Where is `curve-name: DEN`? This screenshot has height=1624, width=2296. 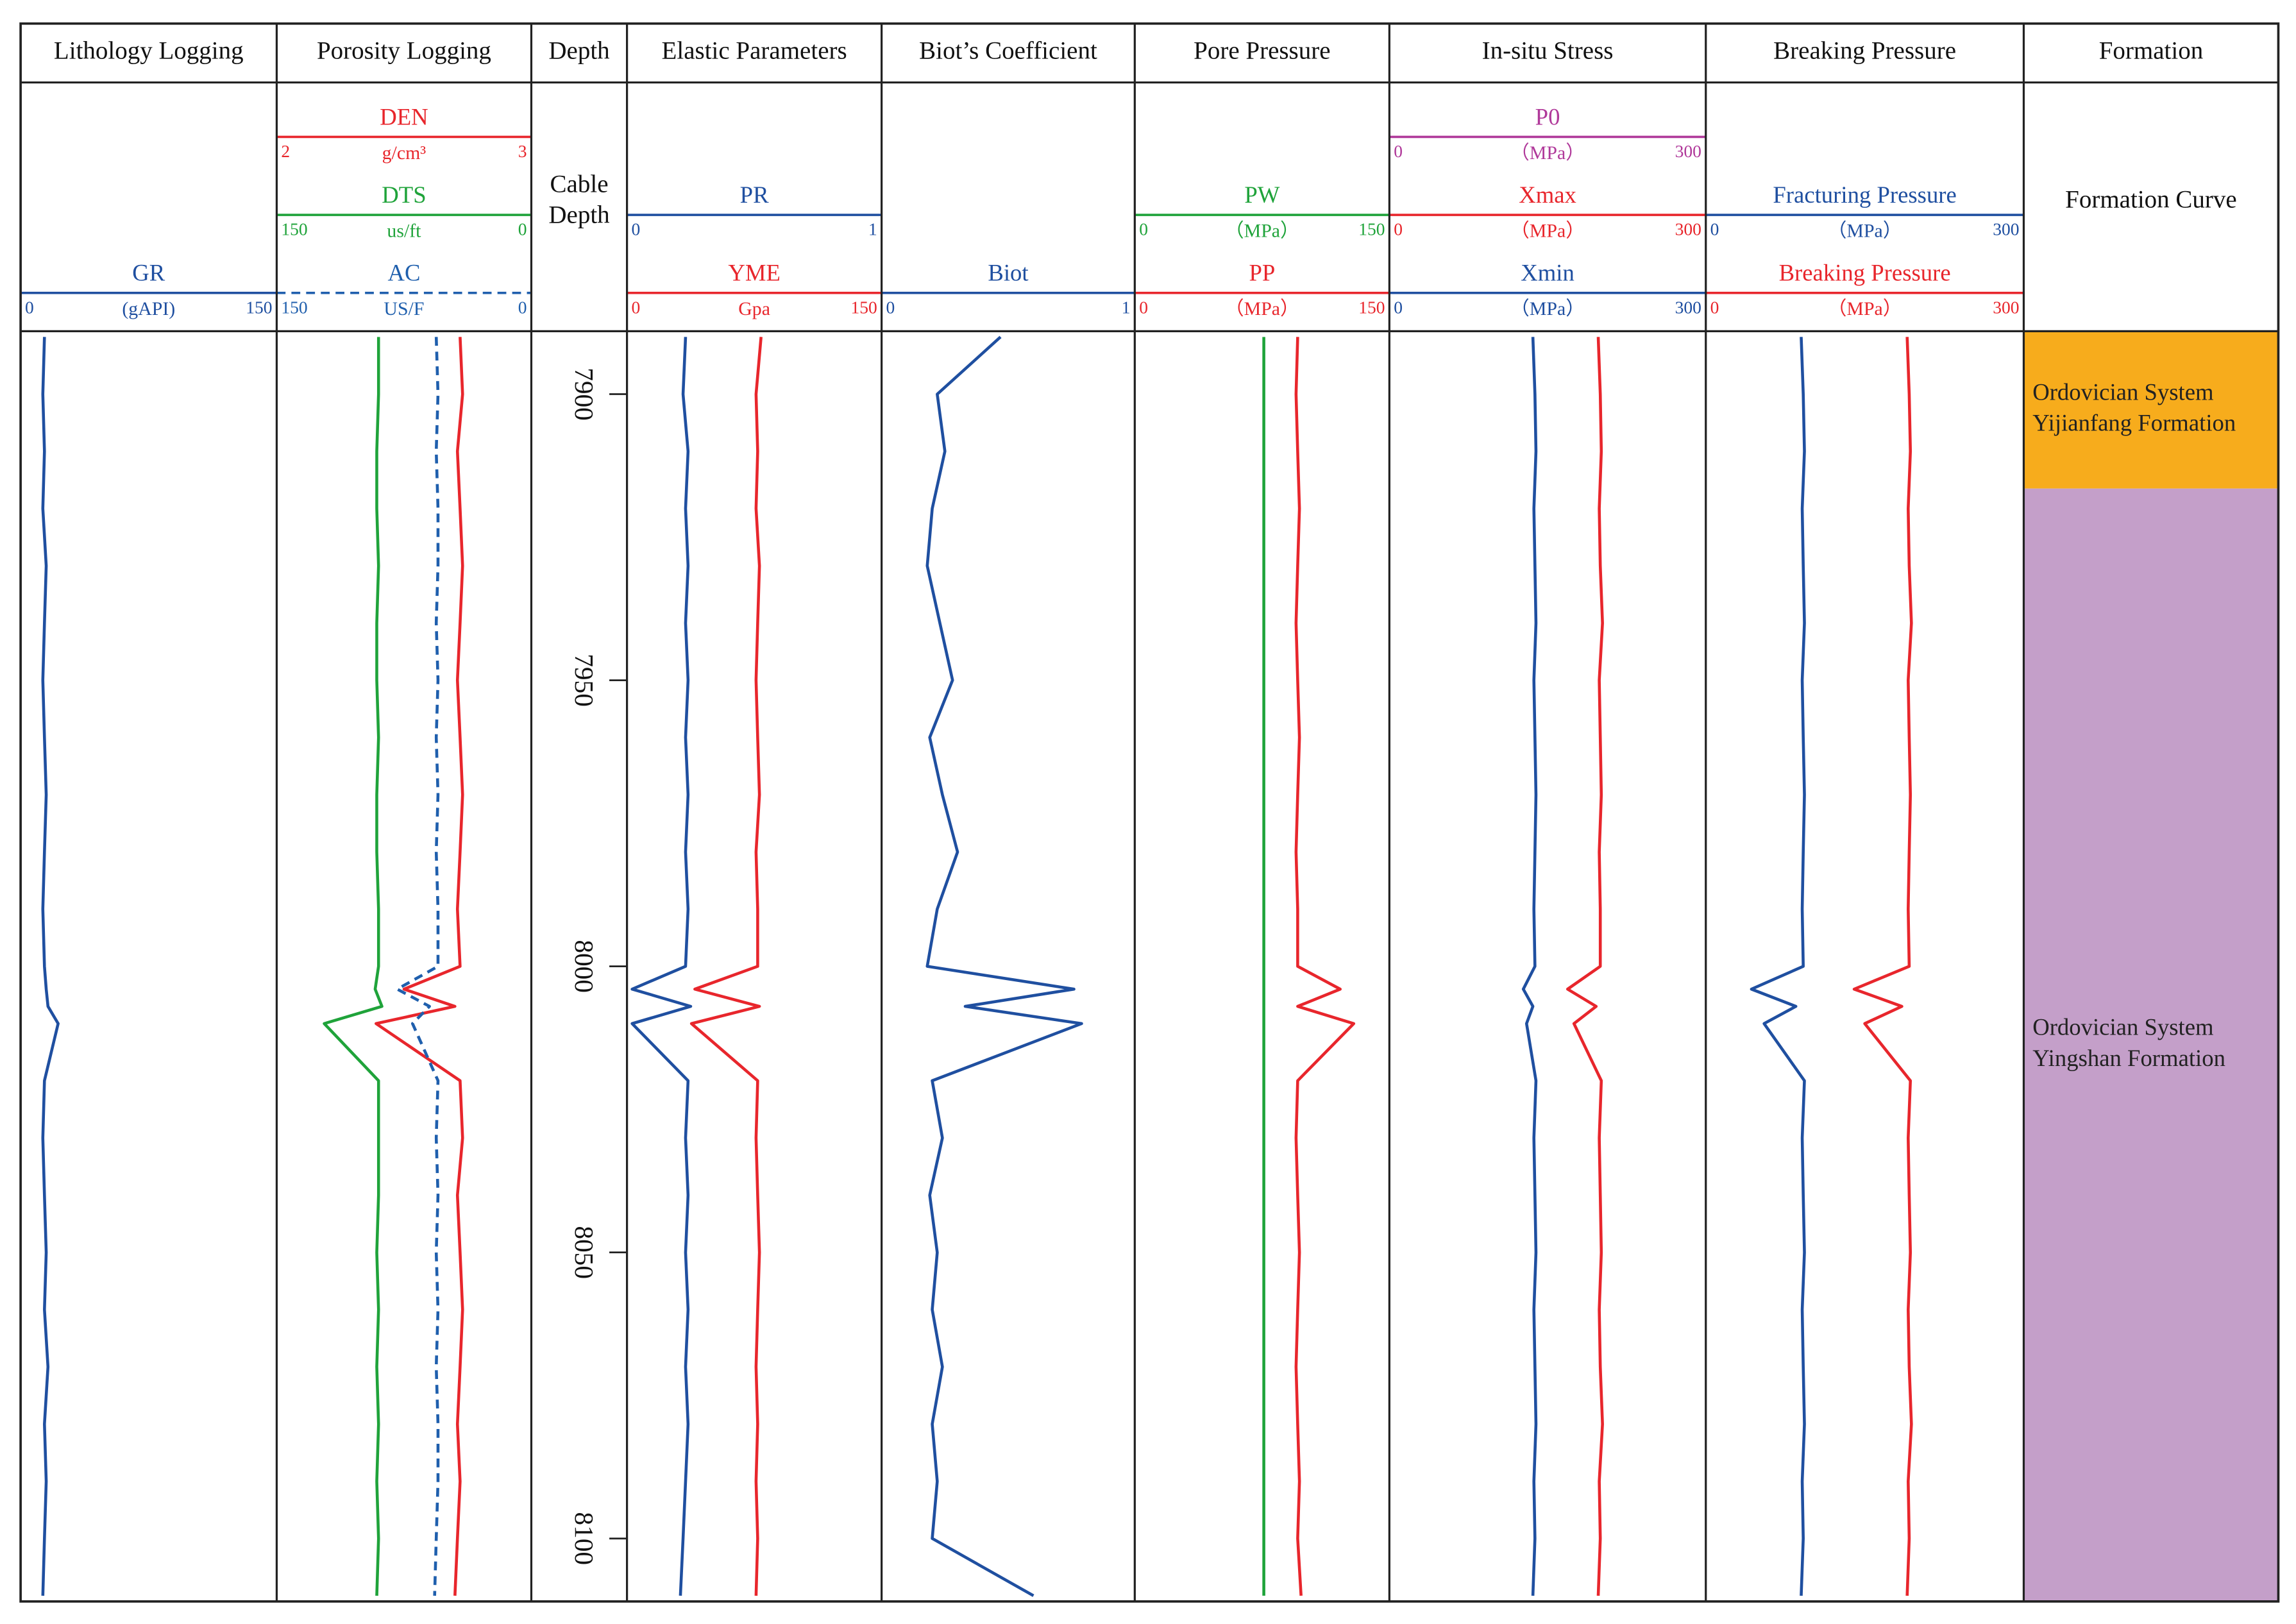 curve-name: DEN is located at coordinates (404, 116).